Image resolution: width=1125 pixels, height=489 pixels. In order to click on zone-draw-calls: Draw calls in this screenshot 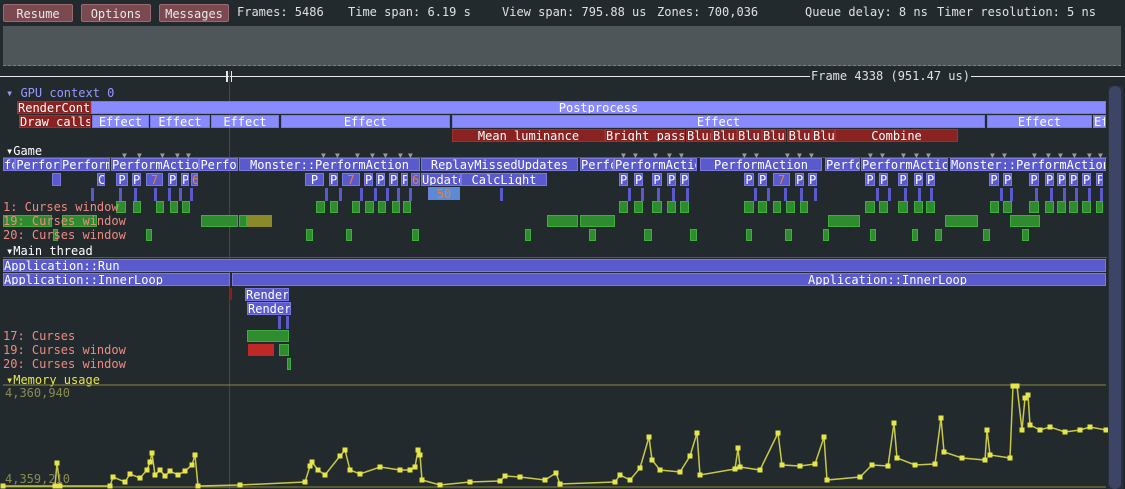, I will do `click(55, 121)`.